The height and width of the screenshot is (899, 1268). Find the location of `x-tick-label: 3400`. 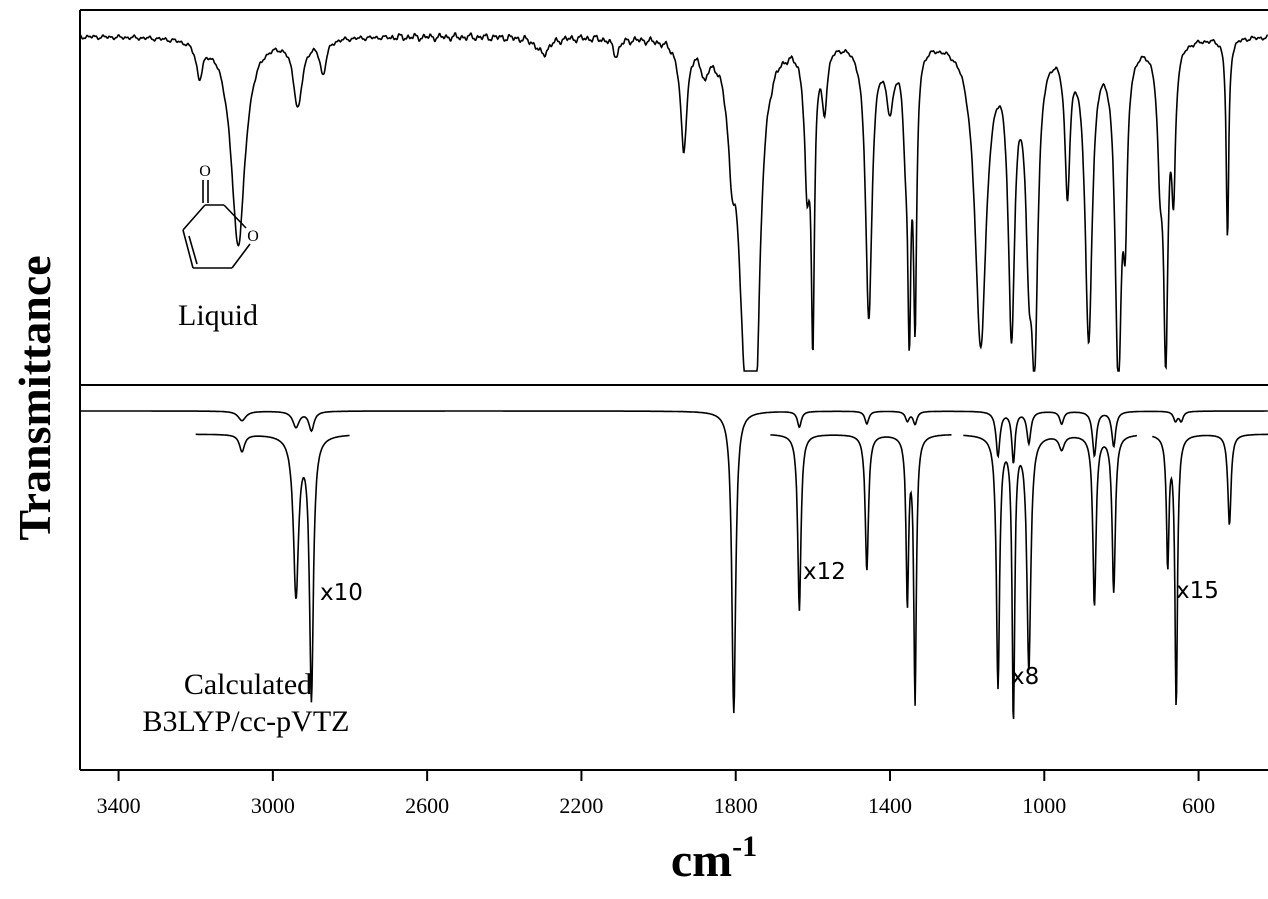

x-tick-label: 3400 is located at coordinates (119, 805).